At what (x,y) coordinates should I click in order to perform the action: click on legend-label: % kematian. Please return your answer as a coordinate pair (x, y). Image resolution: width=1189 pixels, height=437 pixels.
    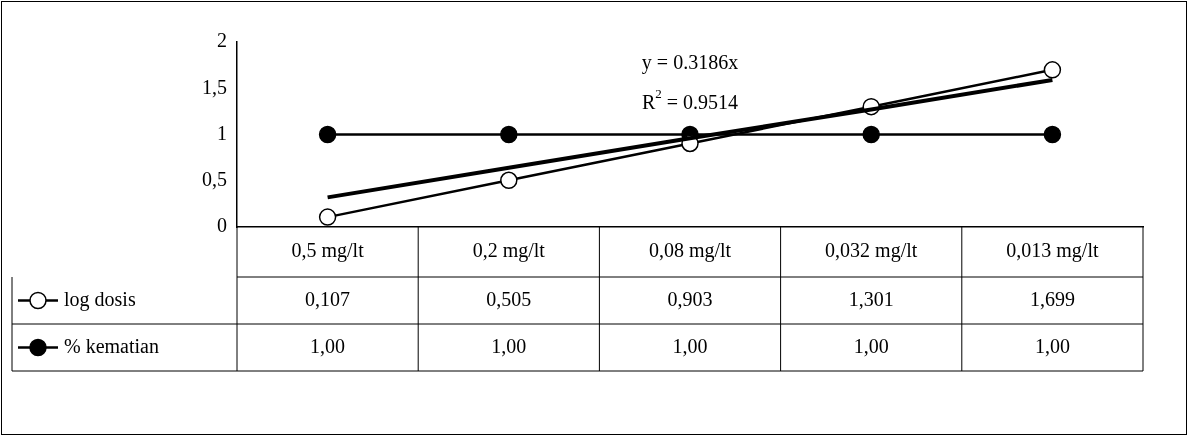
    Looking at the image, I should click on (111, 345).